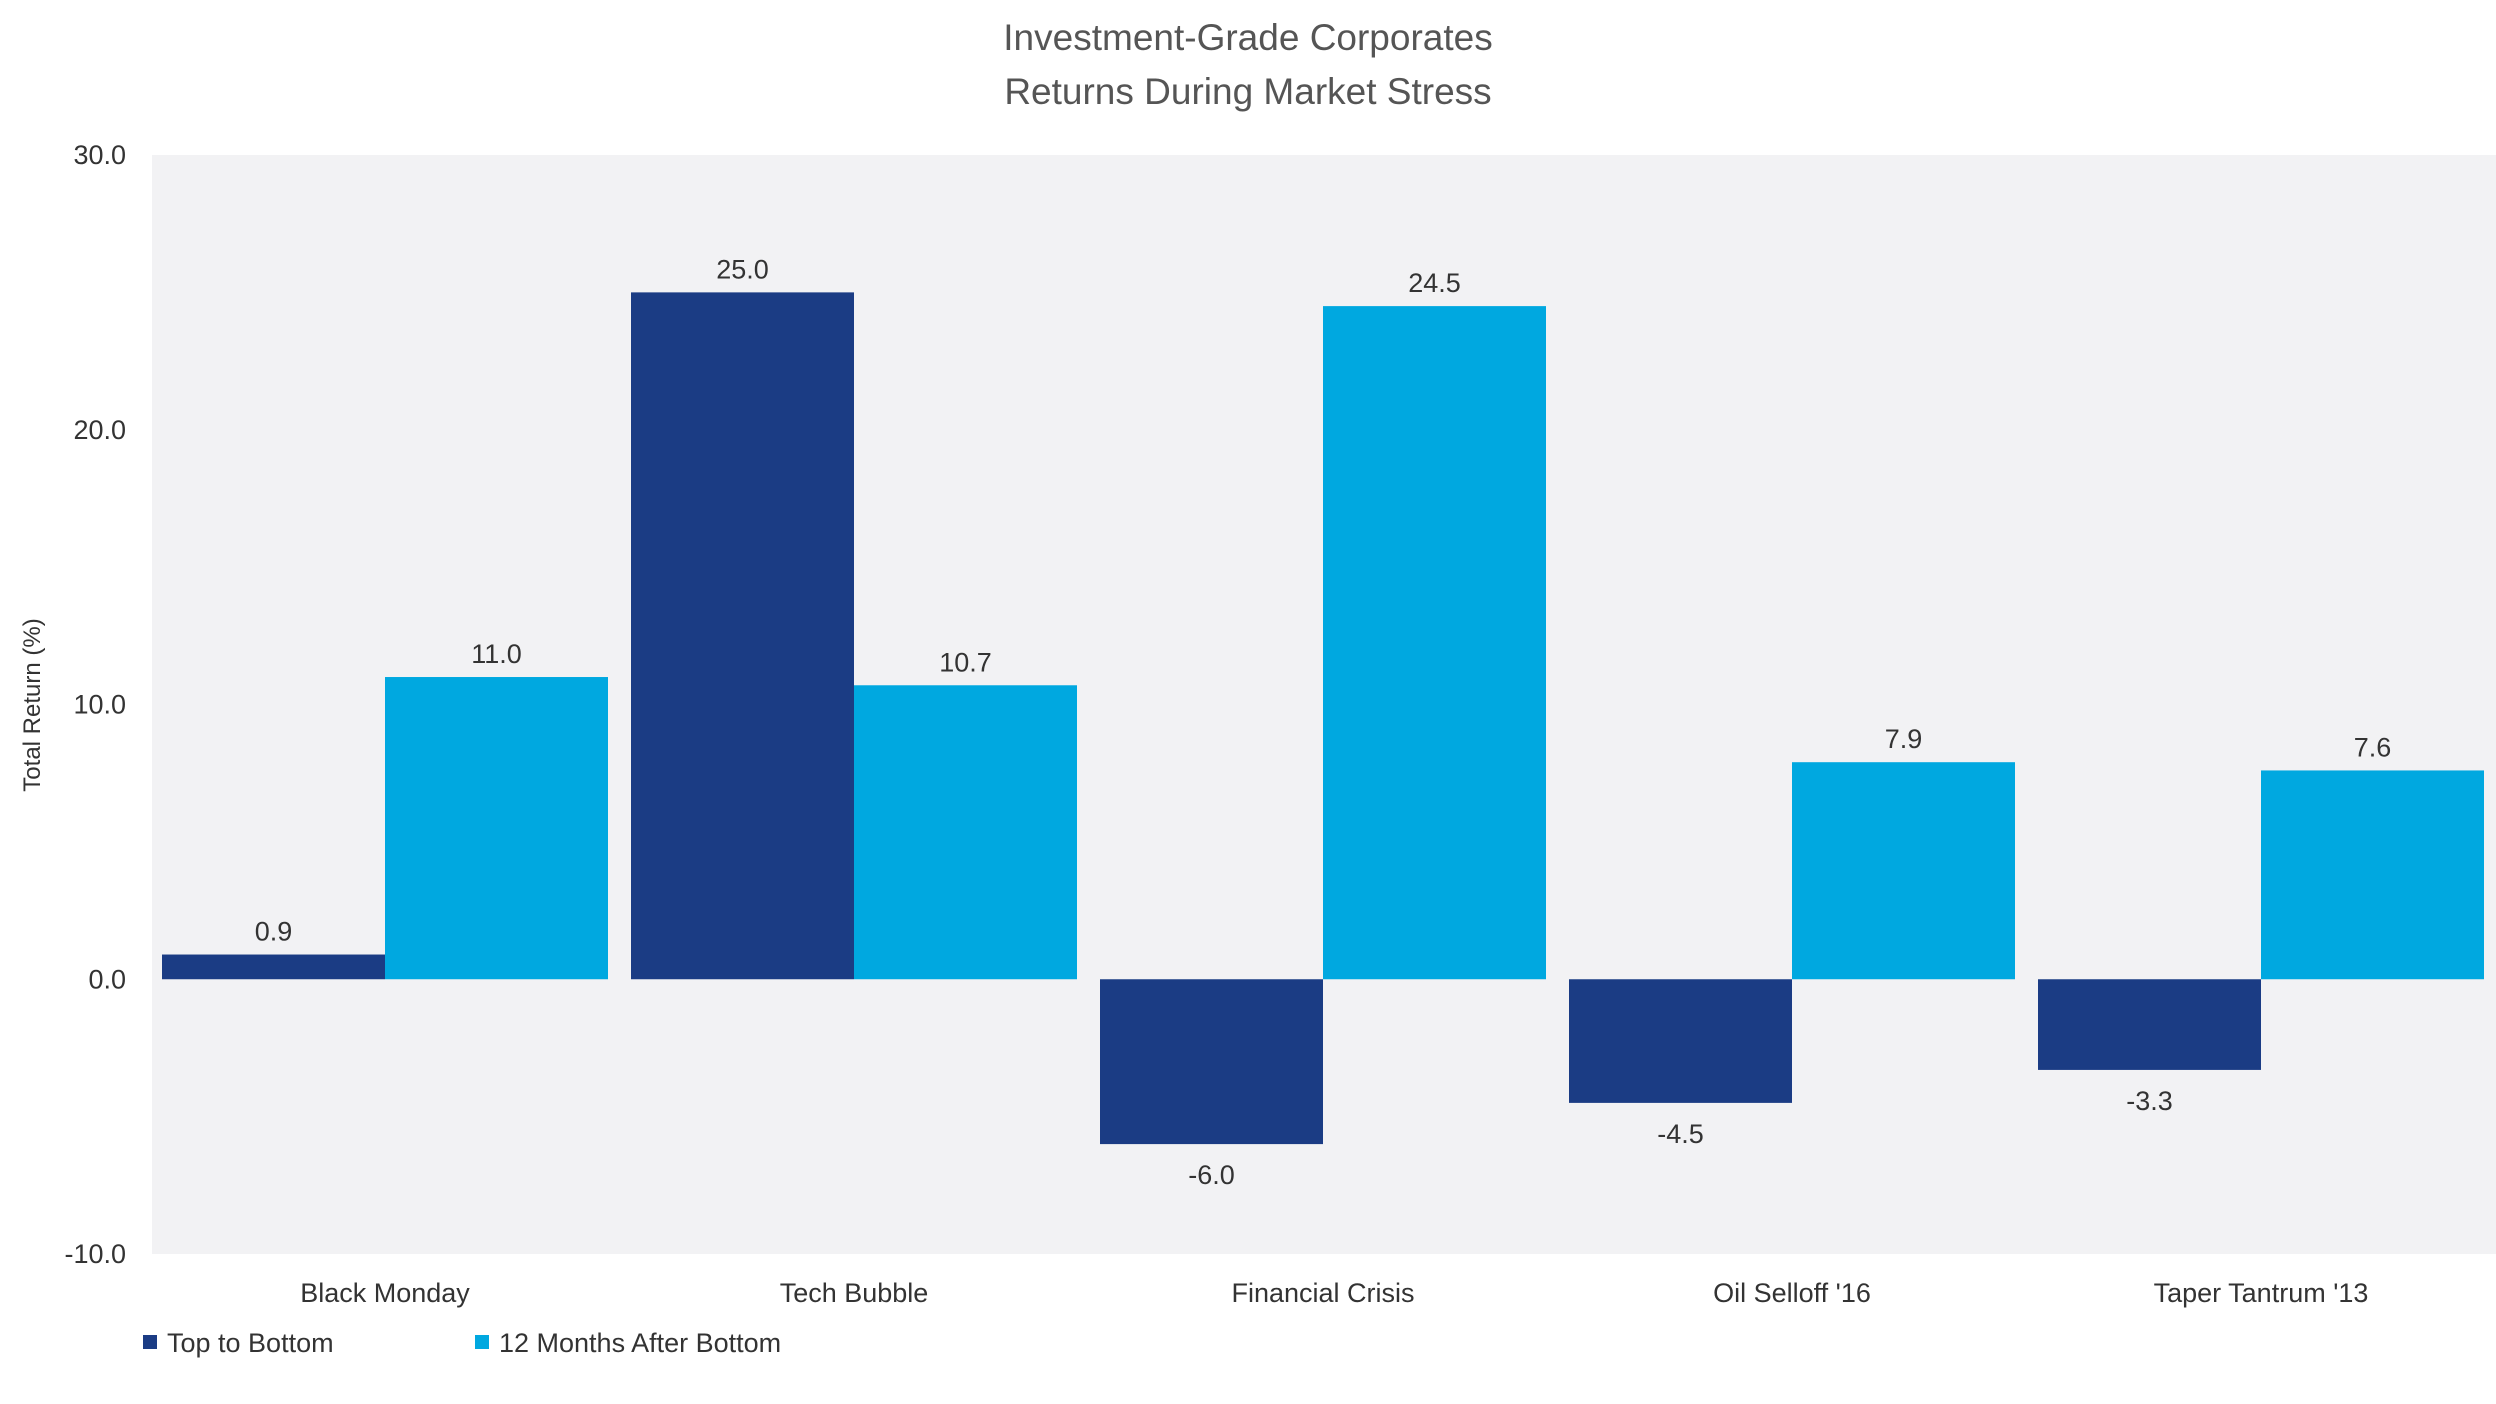 Image resolution: width=2496 pixels, height=1404 pixels. I want to click on legend-label: Top to Bottom, so click(250, 1343).